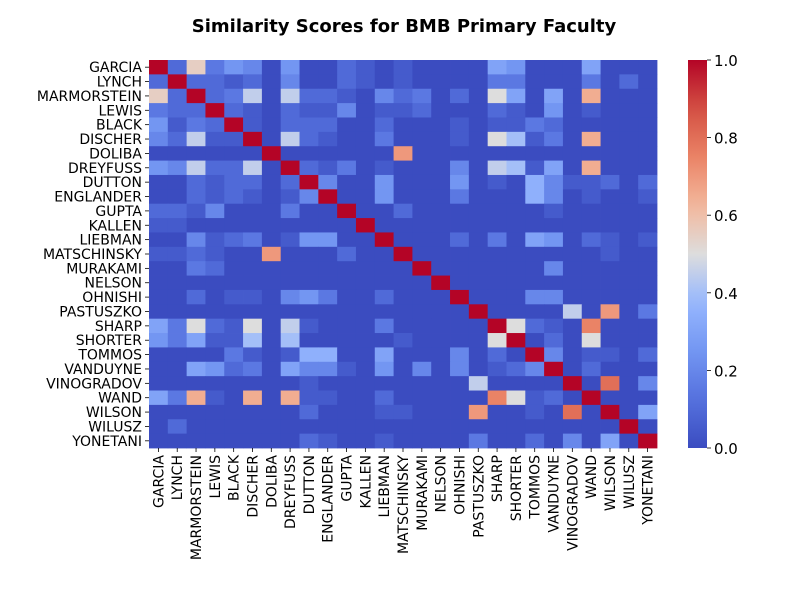 The height and width of the screenshot is (600, 800). Describe the element at coordinates (348, 478) in the screenshot. I see `x-tick-label: GUPTA` at that location.